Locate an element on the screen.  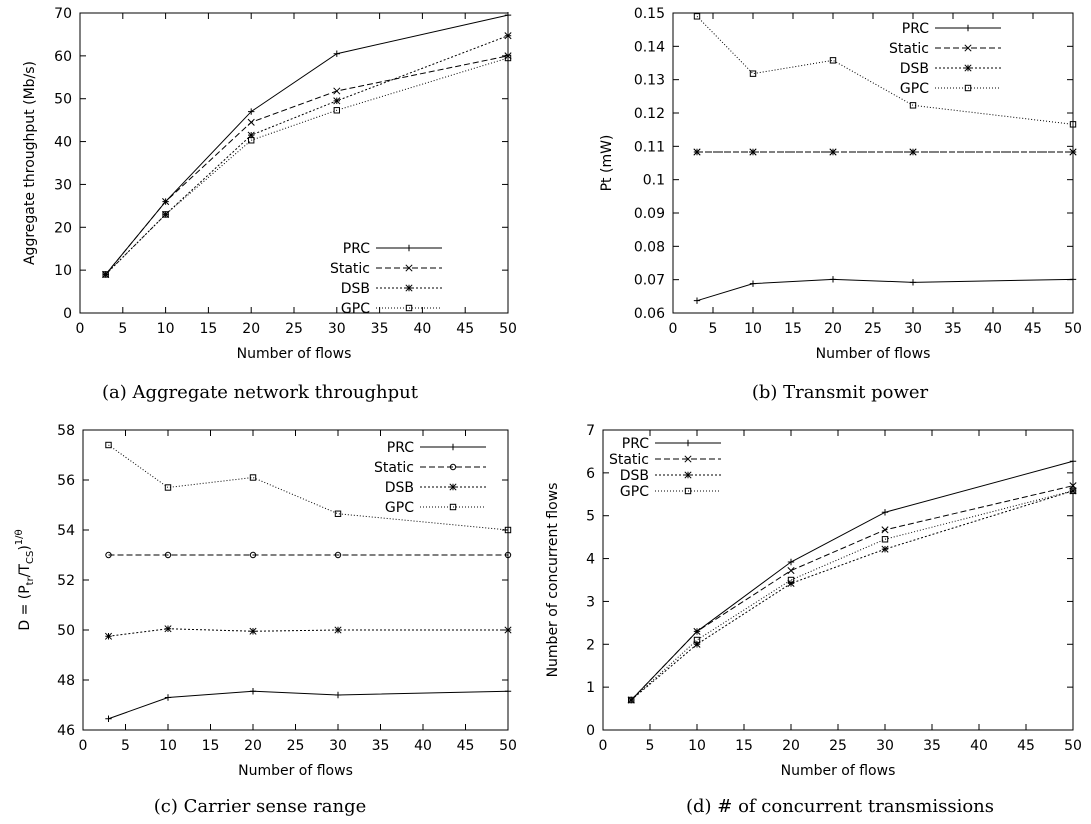
y-tick-label: 0 is located at coordinates (67, 314).